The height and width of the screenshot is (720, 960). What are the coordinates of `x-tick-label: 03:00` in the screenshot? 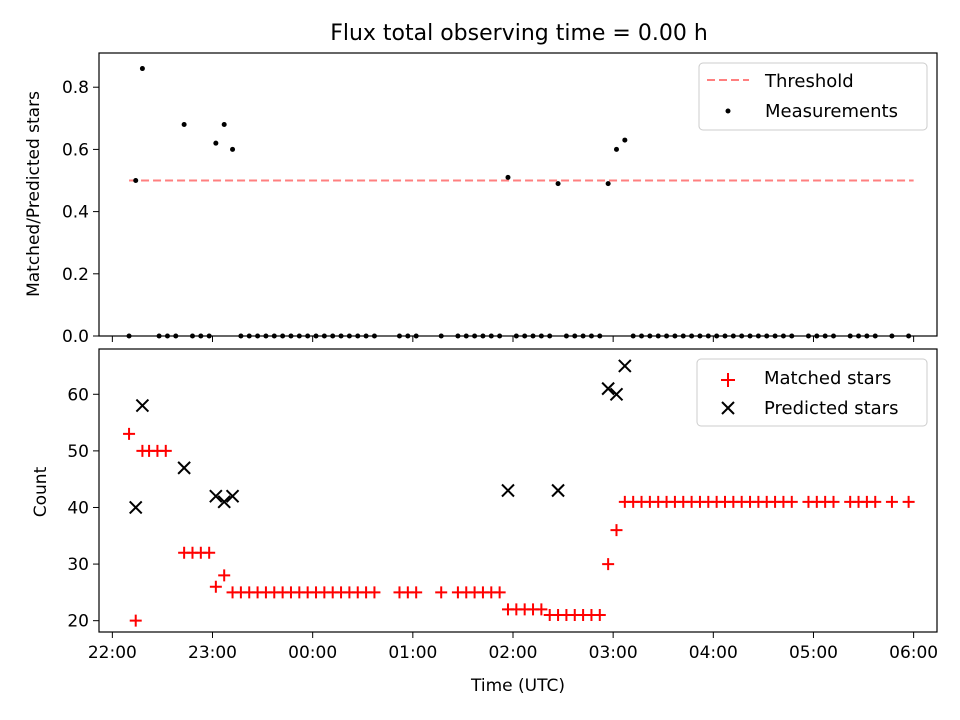 It's located at (613, 653).